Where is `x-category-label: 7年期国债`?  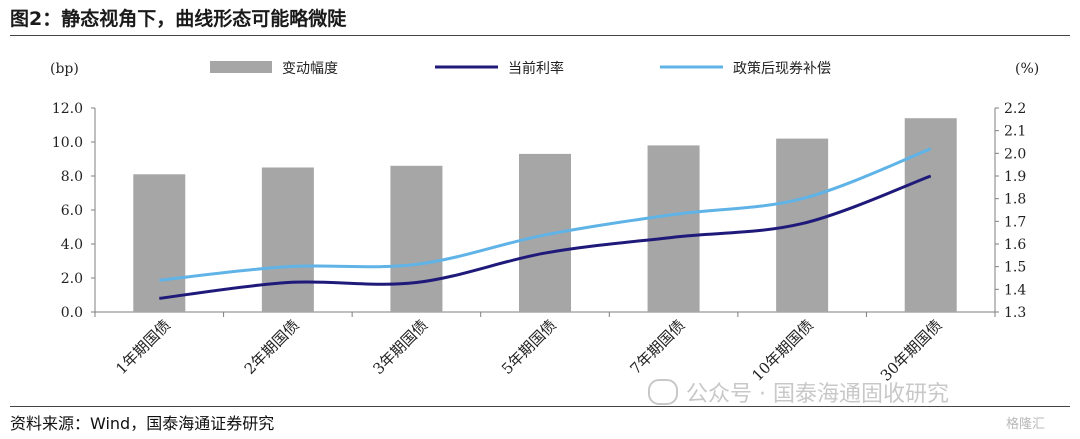
x-category-label: 7年期国债 is located at coordinates (657, 347).